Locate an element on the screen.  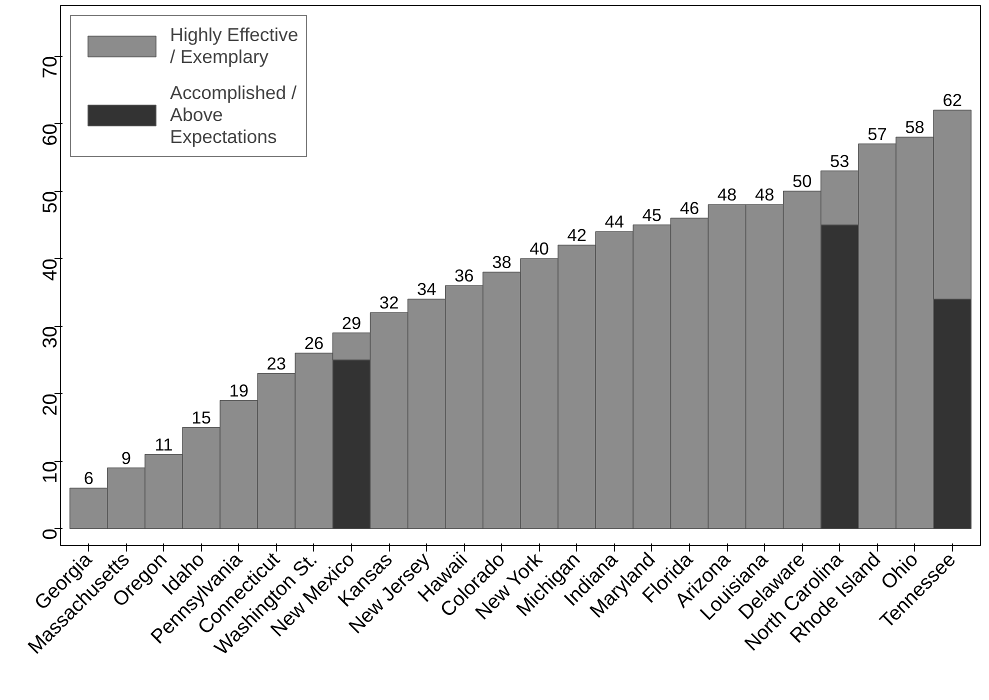
total-label: 62 is located at coordinates (952, 100).